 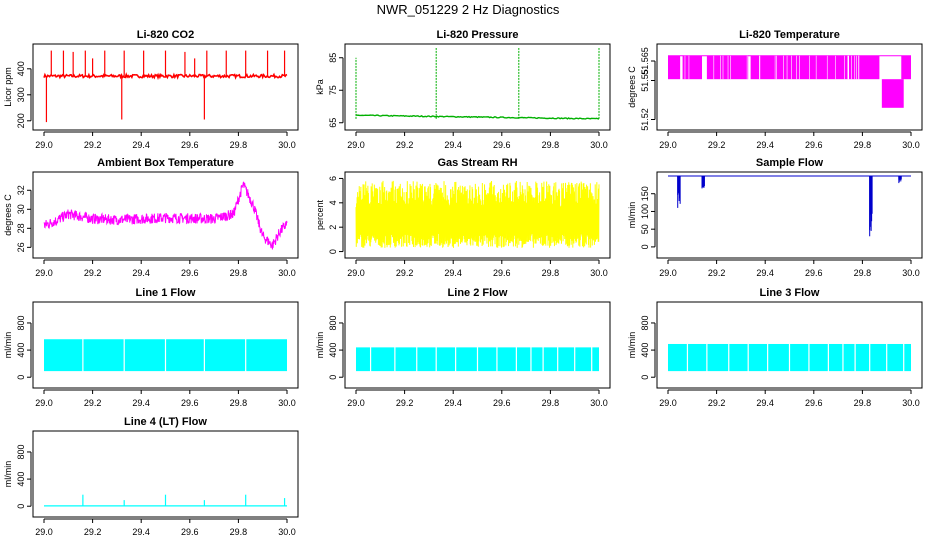 I want to click on y-tick-label: 400, so click(x=645, y=350).